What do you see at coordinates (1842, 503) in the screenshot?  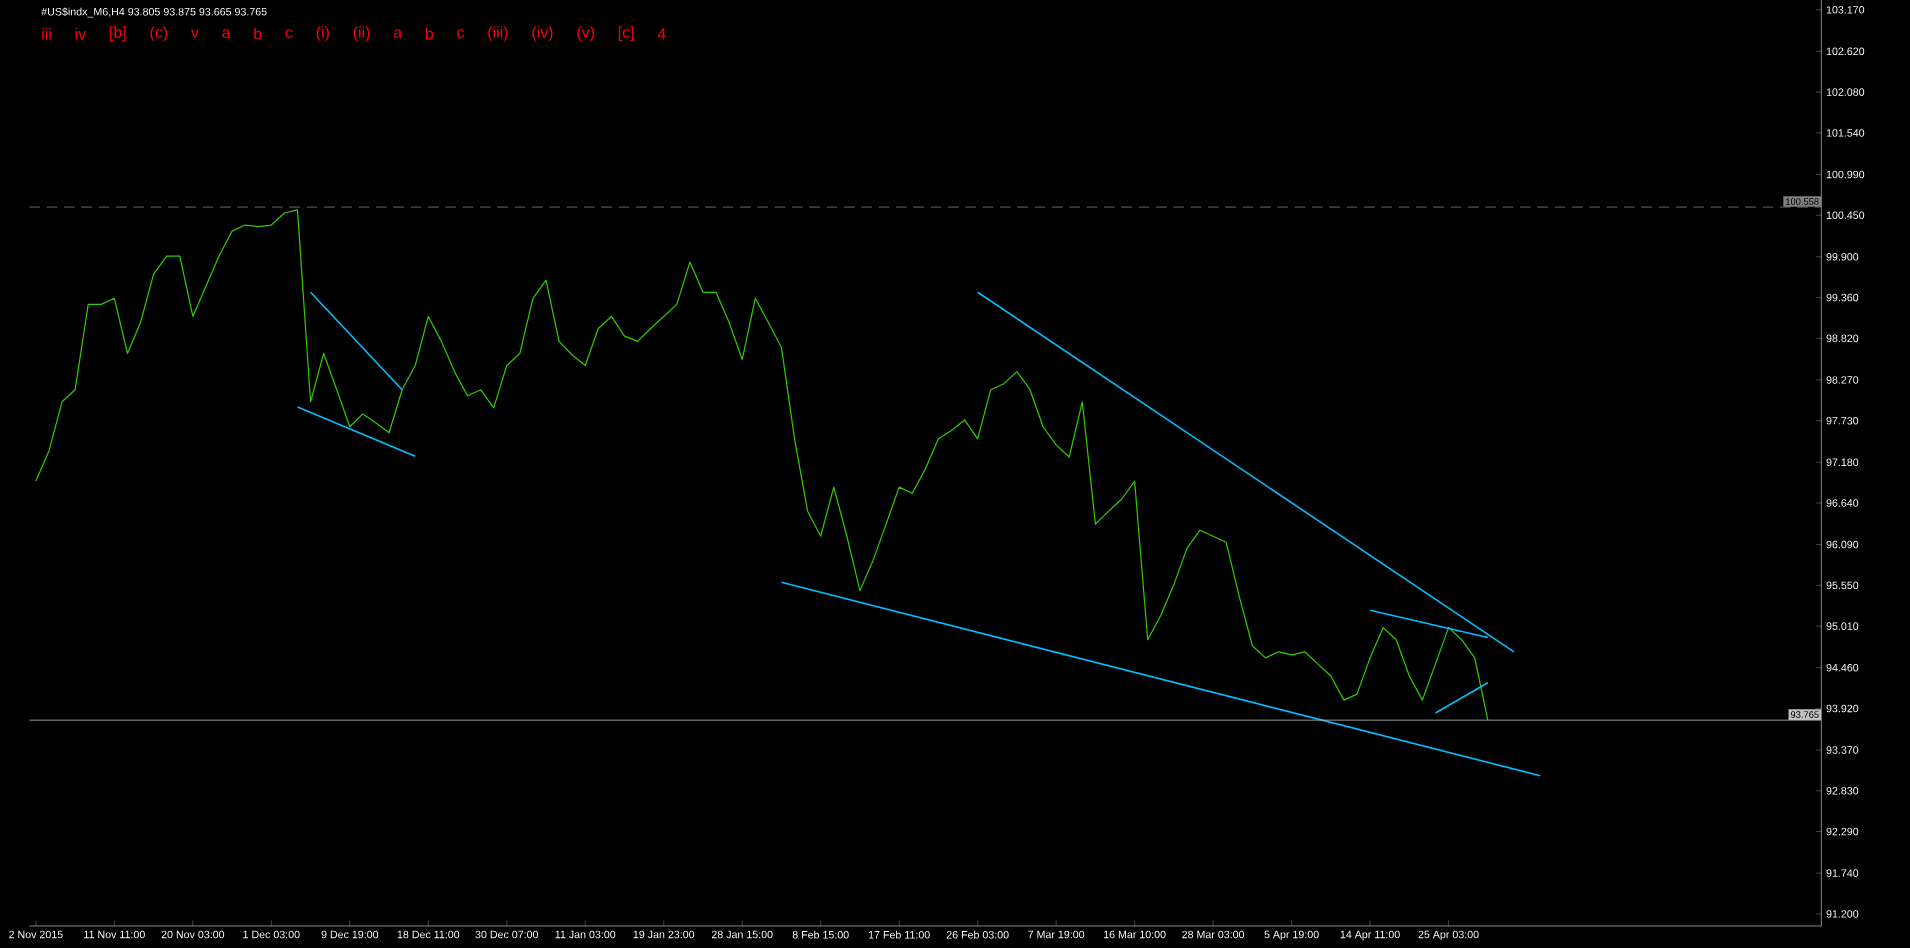 I see `y-tick-label: 96.640` at bounding box center [1842, 503].